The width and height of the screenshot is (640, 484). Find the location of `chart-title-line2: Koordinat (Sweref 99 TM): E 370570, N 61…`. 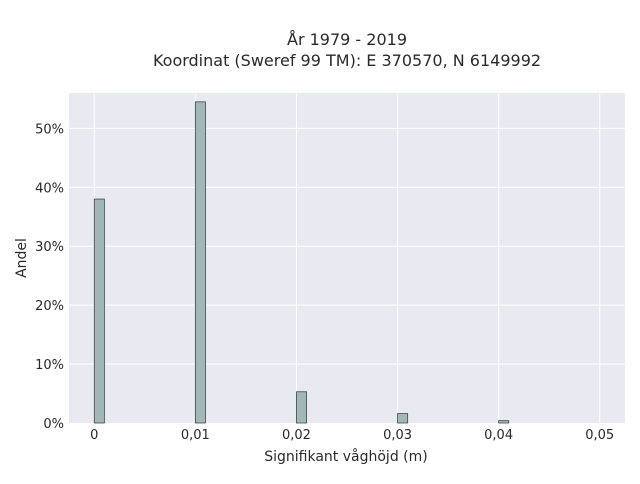

chart-title-line2: Koordinat (Sweref 99 TM): E 370570, N 61… is located at coordinates (347, 60).